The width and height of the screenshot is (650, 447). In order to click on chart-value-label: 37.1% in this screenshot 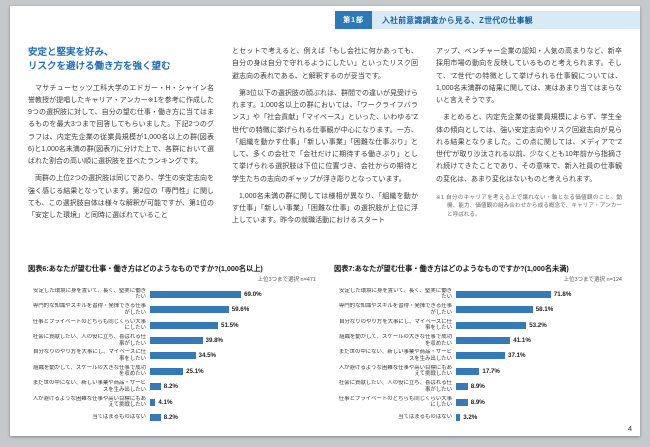, I will do `click(517, 356)`.